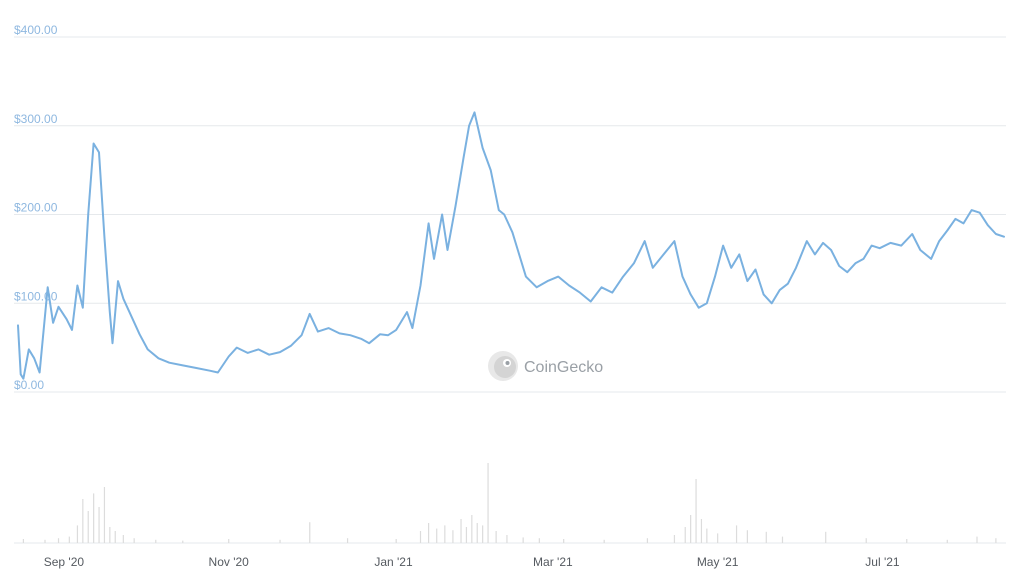 This screenshot has height=579, width=1024. Describe the element at coordinates (393, 562) in the screenshot. I see `x-tick-label: Jan '21` at that location.